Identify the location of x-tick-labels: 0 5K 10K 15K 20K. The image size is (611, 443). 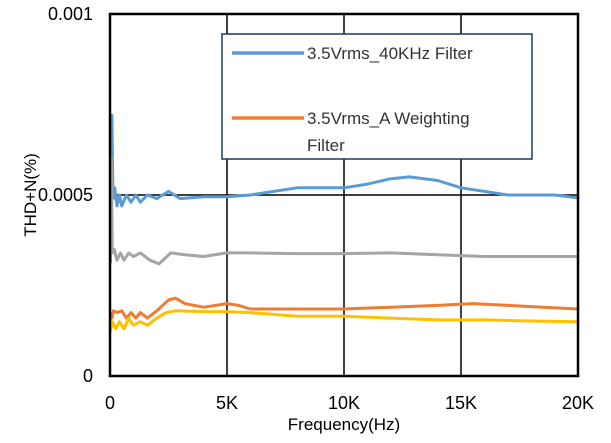
(349, 403).